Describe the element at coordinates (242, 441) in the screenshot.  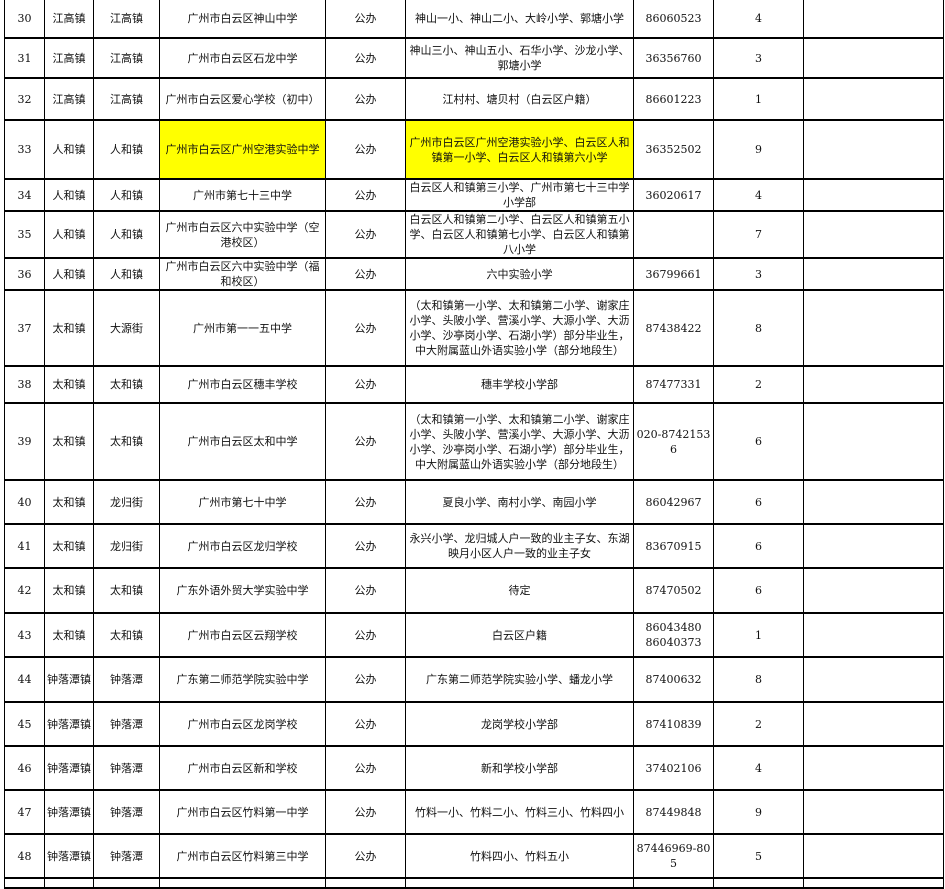
I see `middle-school-cell: 广州市白云区太和中学` at that location.